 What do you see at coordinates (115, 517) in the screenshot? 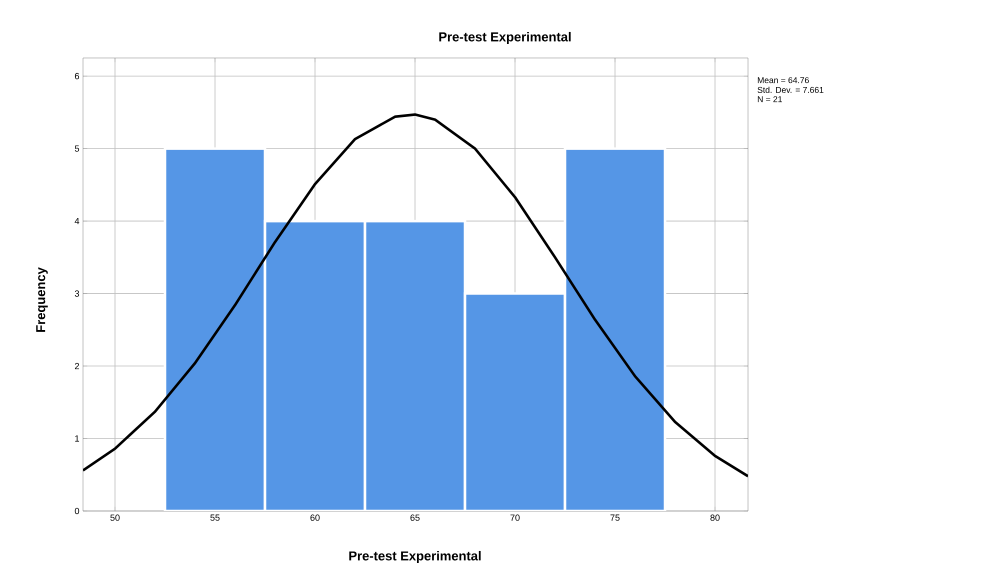
I see `x-tick-label: 50` at bounding box center [115, 517].